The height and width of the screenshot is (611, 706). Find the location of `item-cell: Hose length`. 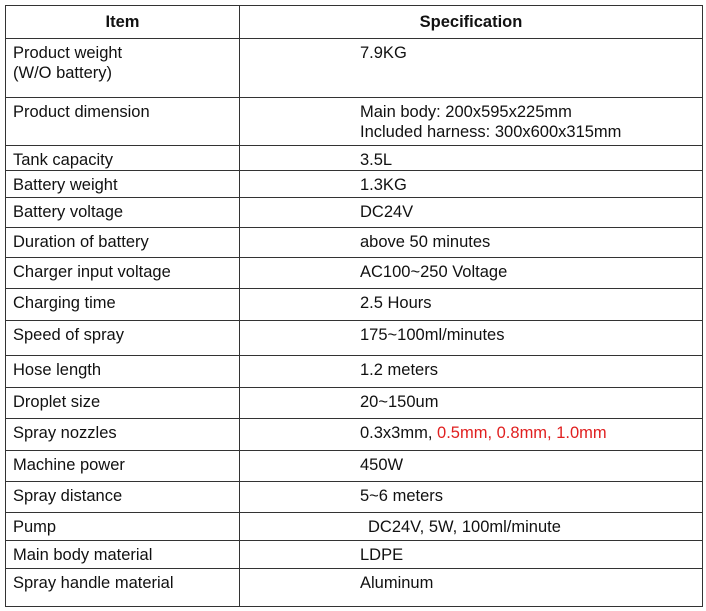

item-cell: Hose length is located at coordinates (122, 371).